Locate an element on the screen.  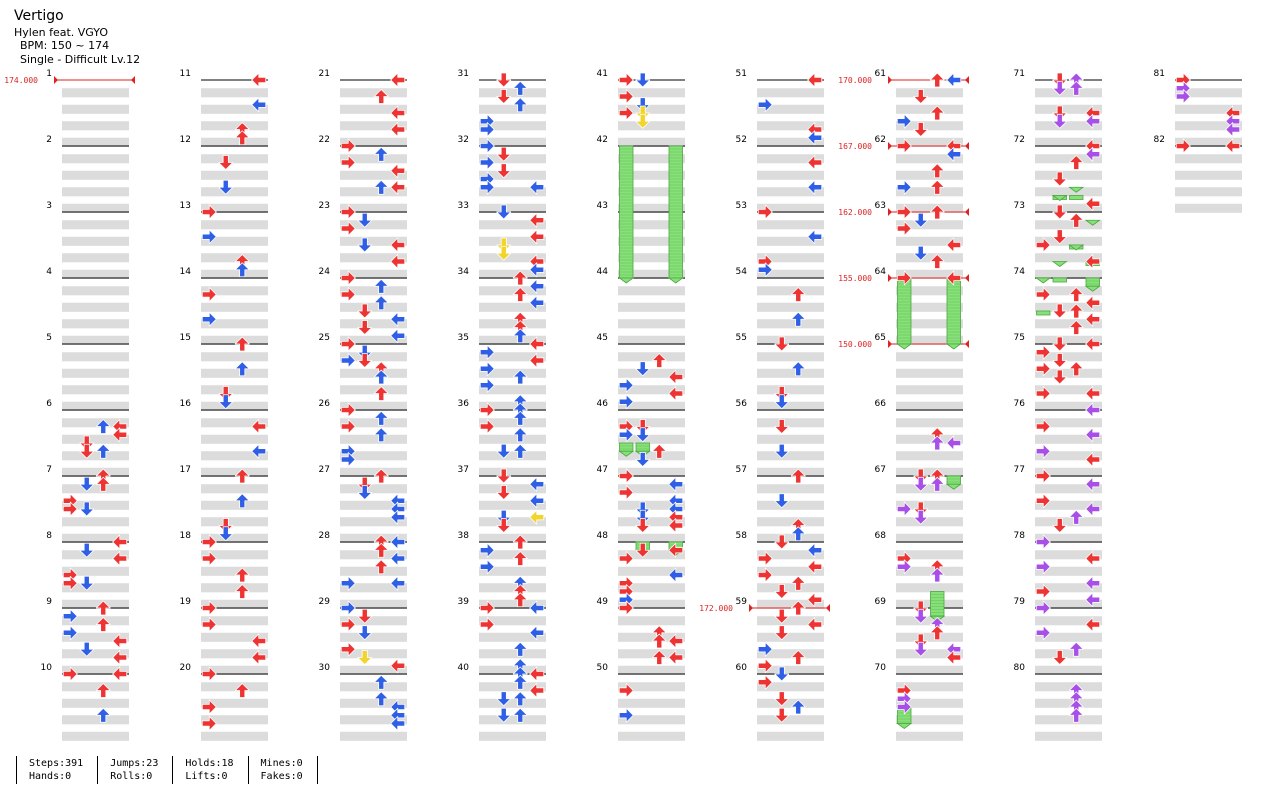
arrow-right-purple is located at coordinates (1093, 484).